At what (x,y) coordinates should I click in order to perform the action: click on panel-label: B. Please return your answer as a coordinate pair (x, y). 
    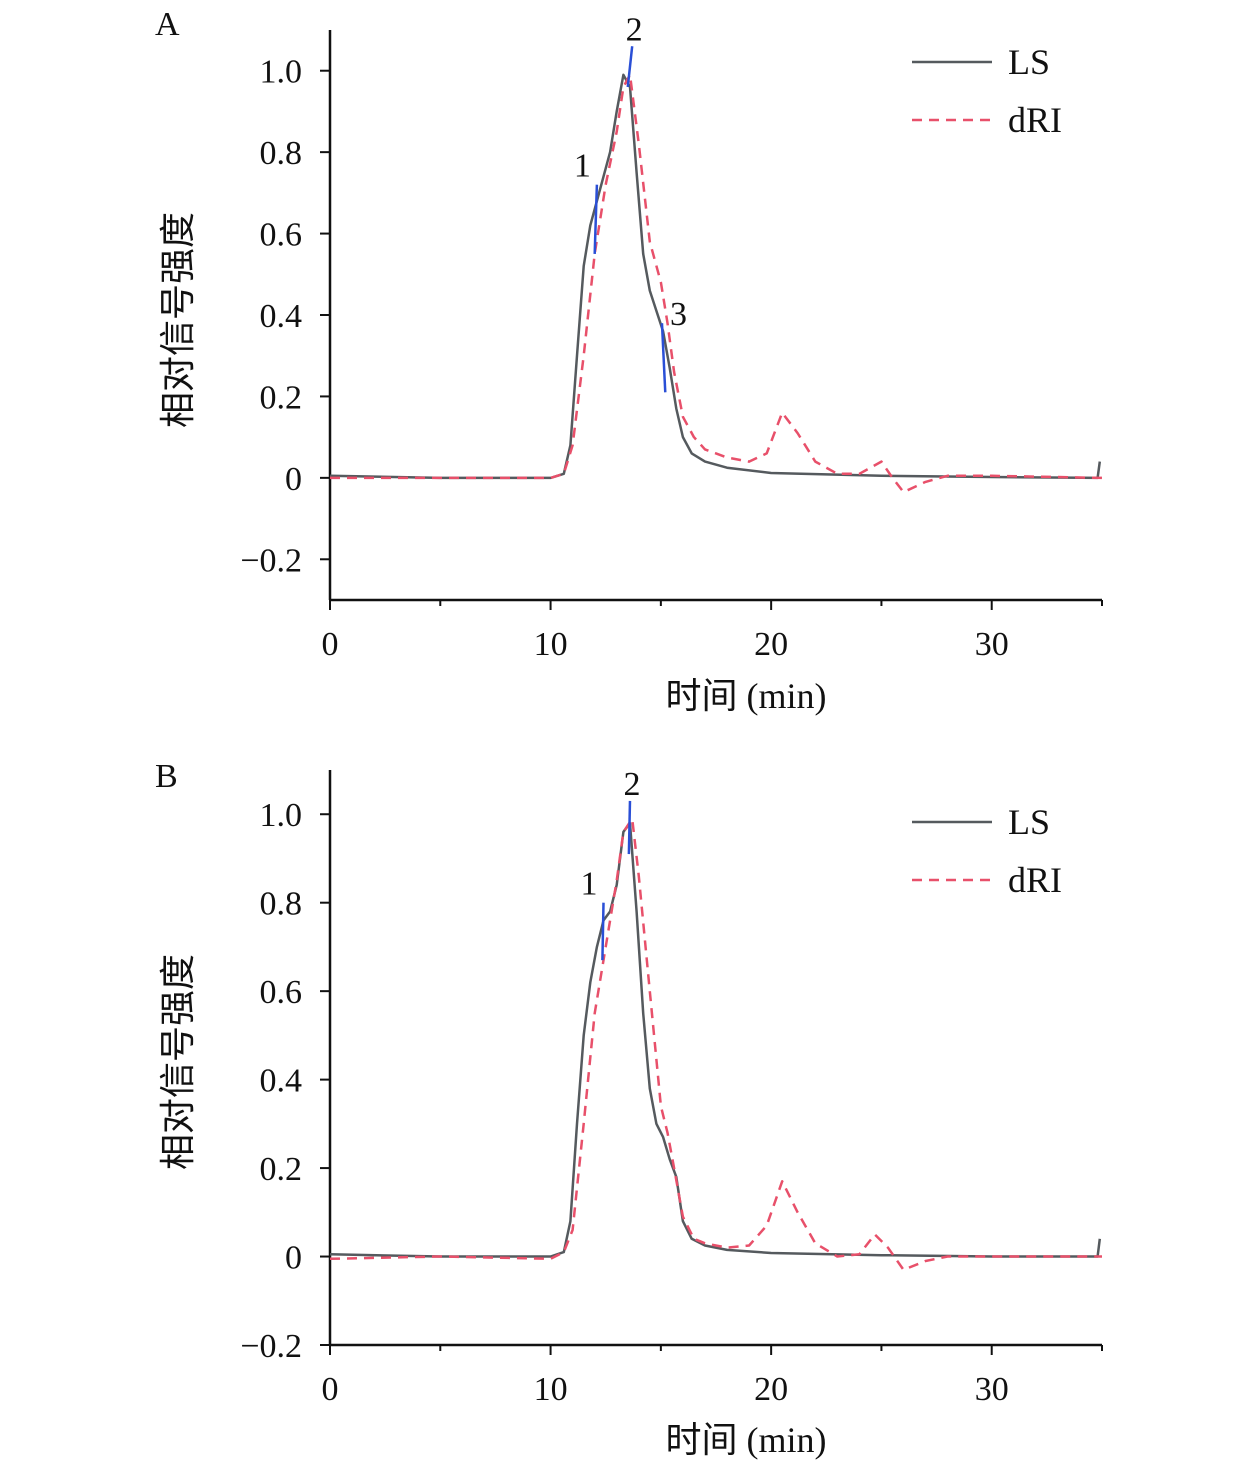
    Looking at the image, I should click on (166, 776).